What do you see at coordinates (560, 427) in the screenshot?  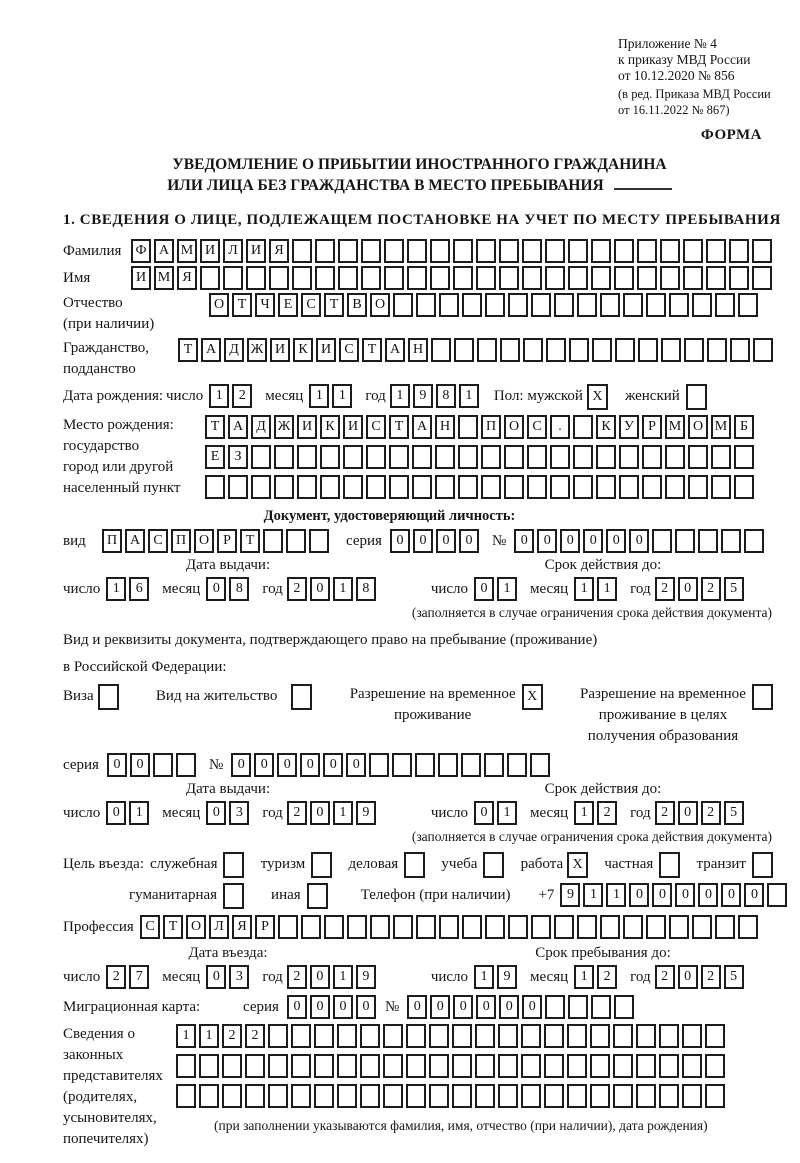 I see `form-cell: .` at bounding box center [560, 427].